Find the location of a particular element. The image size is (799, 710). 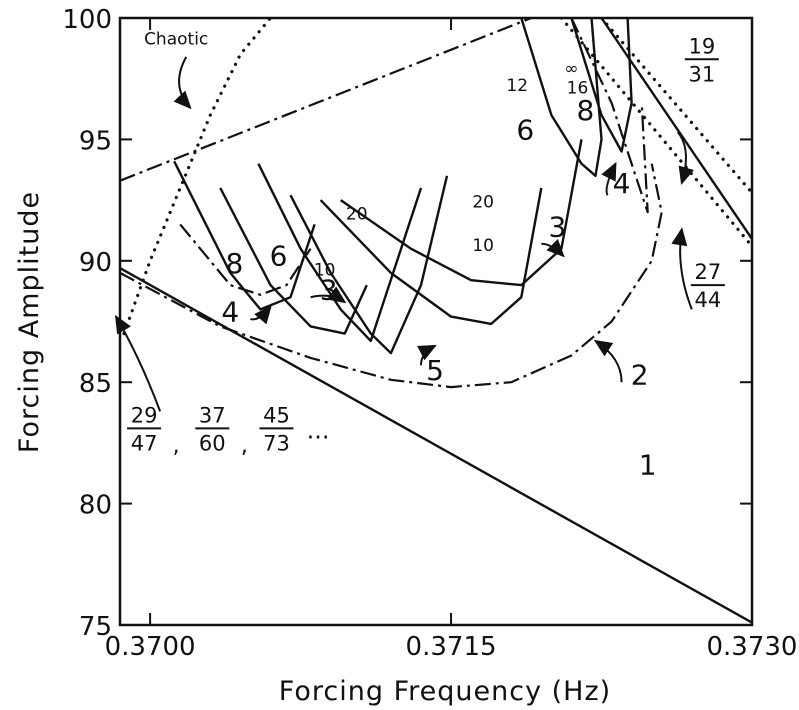

series-curve-upper-dashdot is located at coordinates (609, 116).